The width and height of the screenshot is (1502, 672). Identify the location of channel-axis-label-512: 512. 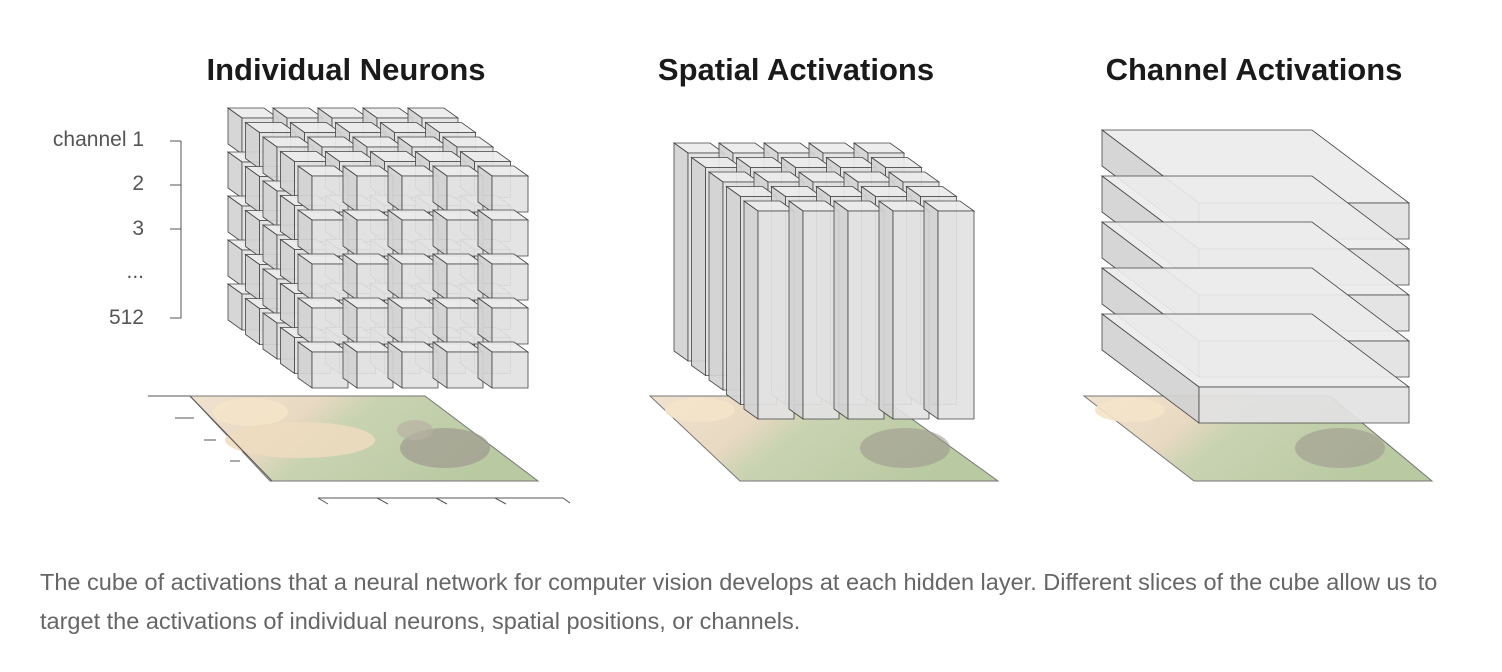
(126, 317).